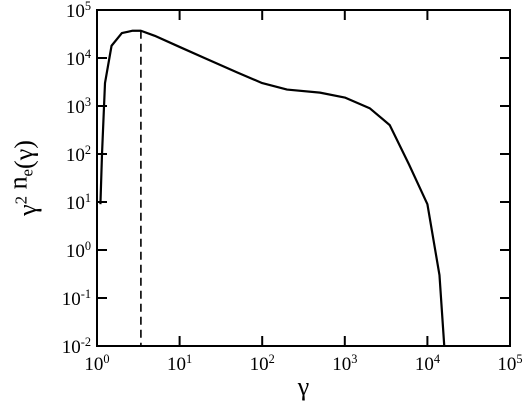 This screenshot has width=525, height=402. What do you see at coordinates (179, 363) in the screenshot?
I see `x-tick-label: 10¹` at bounding box center [179, 363].